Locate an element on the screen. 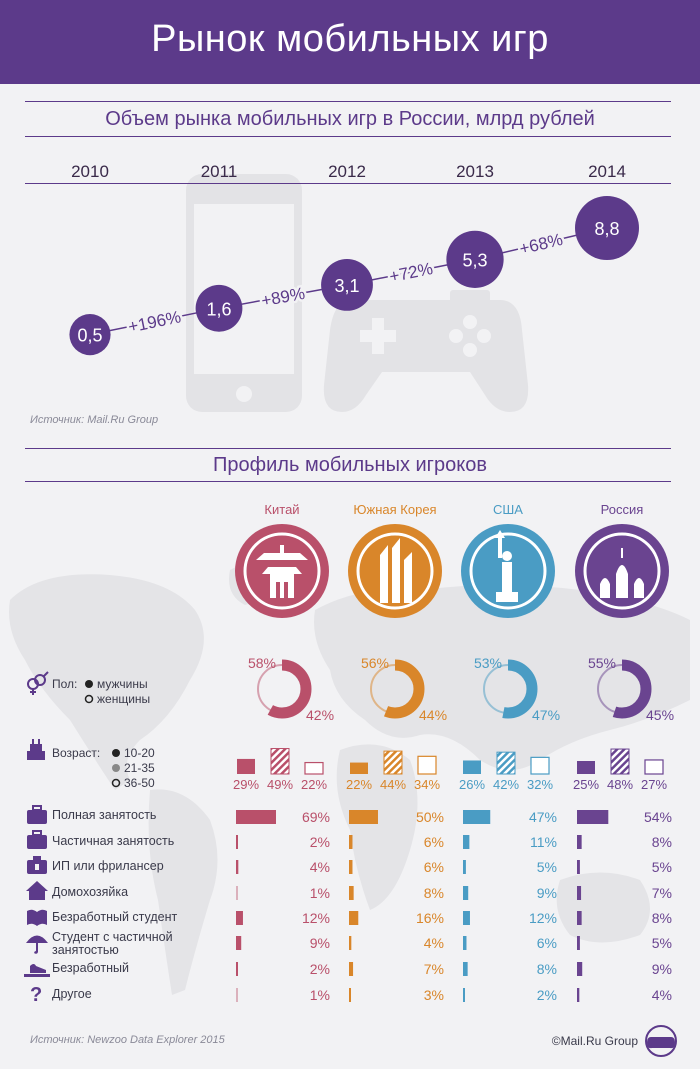 The height and width of the screenshot is (1069, 700). employment-percent-label: 2% is located at coordinates (547, 995).